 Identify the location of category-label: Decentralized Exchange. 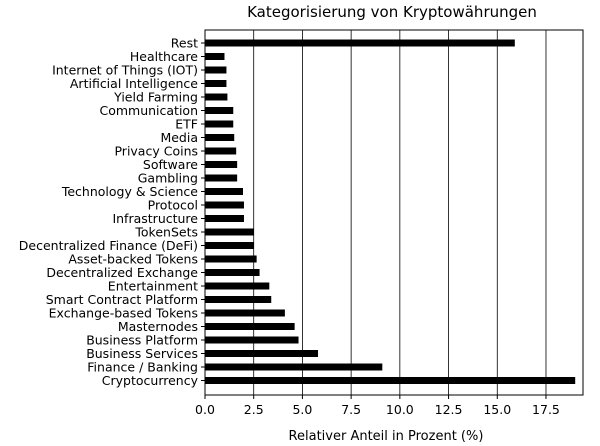
(122, 272).